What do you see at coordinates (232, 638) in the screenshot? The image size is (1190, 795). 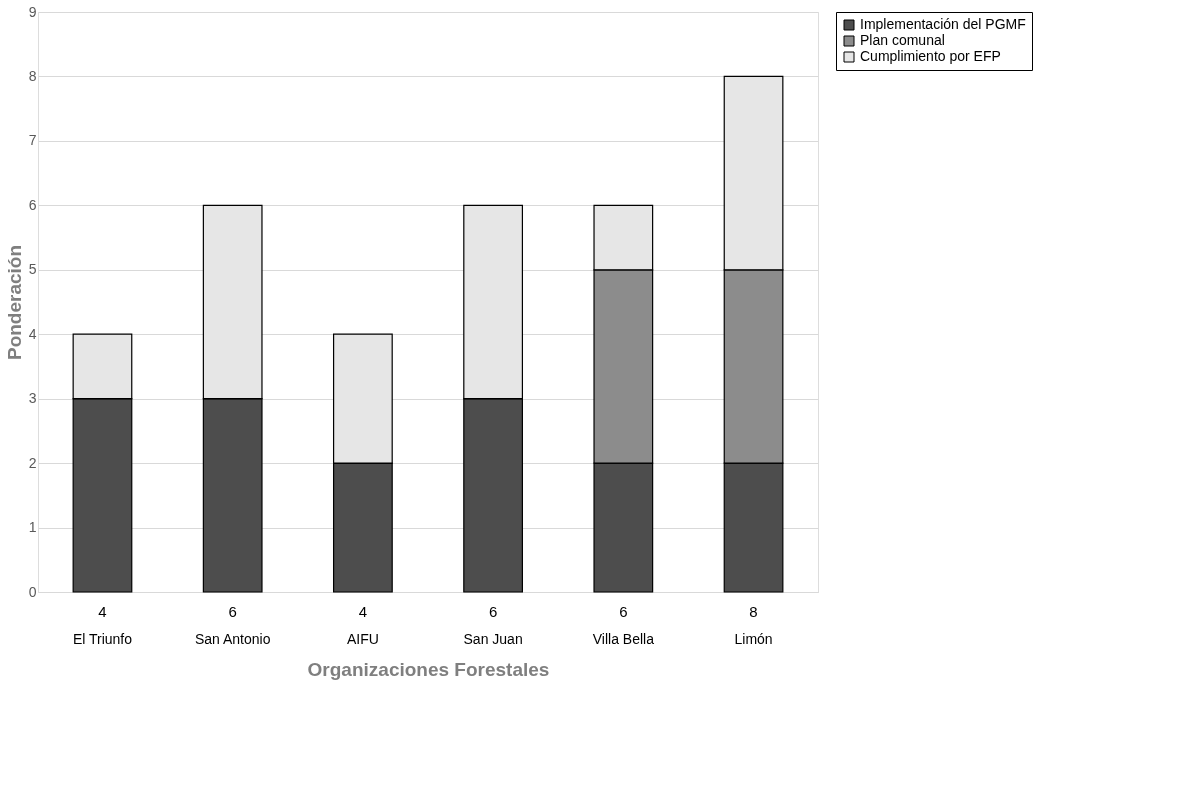 I see `x-tick-label: San Antonio` at bounding box center [232, 638].